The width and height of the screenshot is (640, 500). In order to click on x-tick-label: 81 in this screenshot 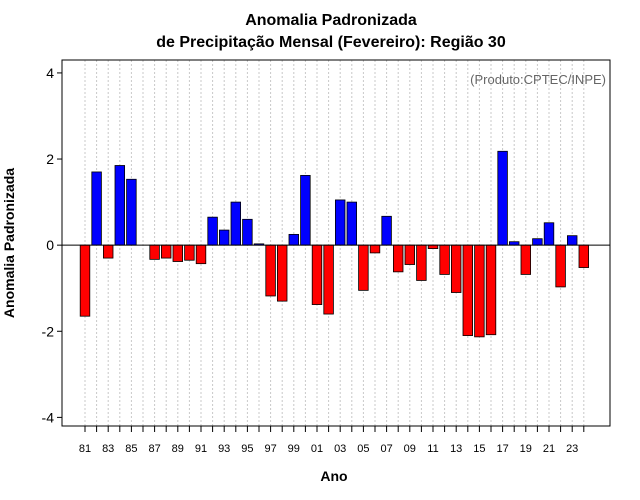, I will do `click(85, 449)`.